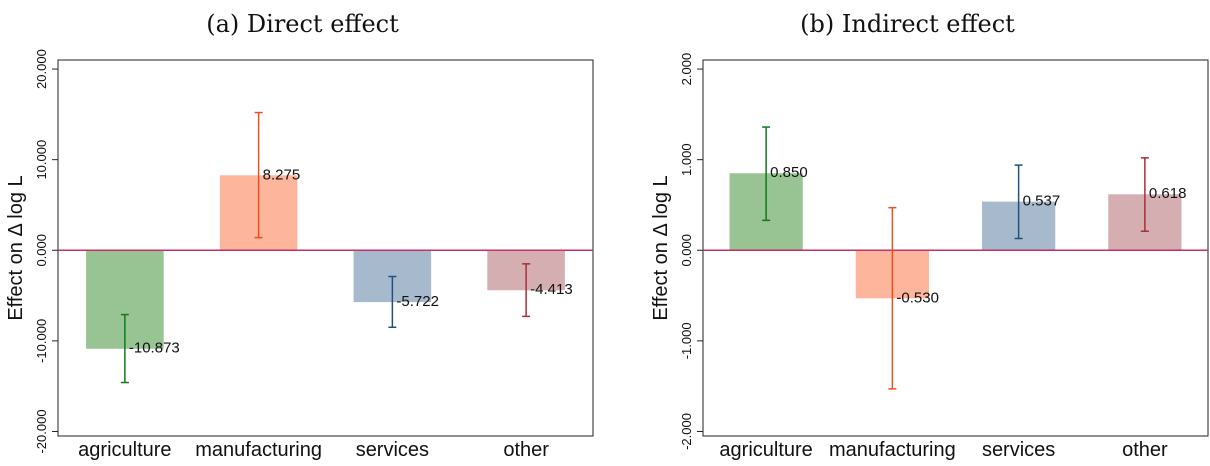 This screenshot has height=466, width=1210. I want to click on y-tick-label: 20.000, so click(41, 69).